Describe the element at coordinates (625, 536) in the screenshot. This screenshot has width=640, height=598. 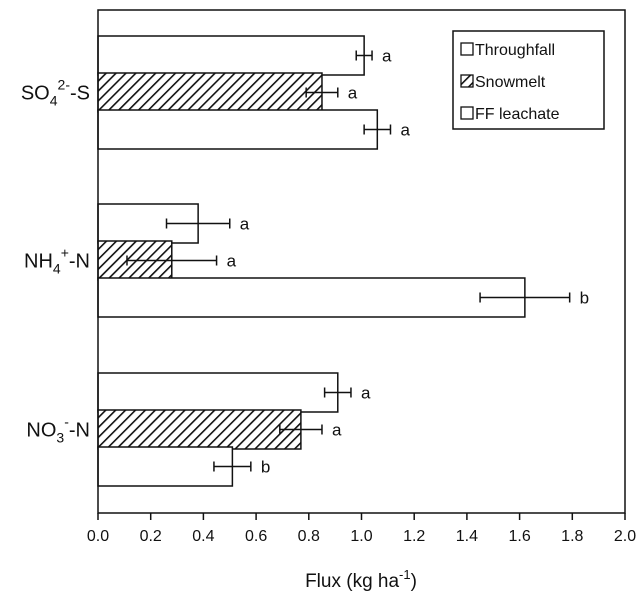
I see `x-tick-label-10: 2.0` at that location.